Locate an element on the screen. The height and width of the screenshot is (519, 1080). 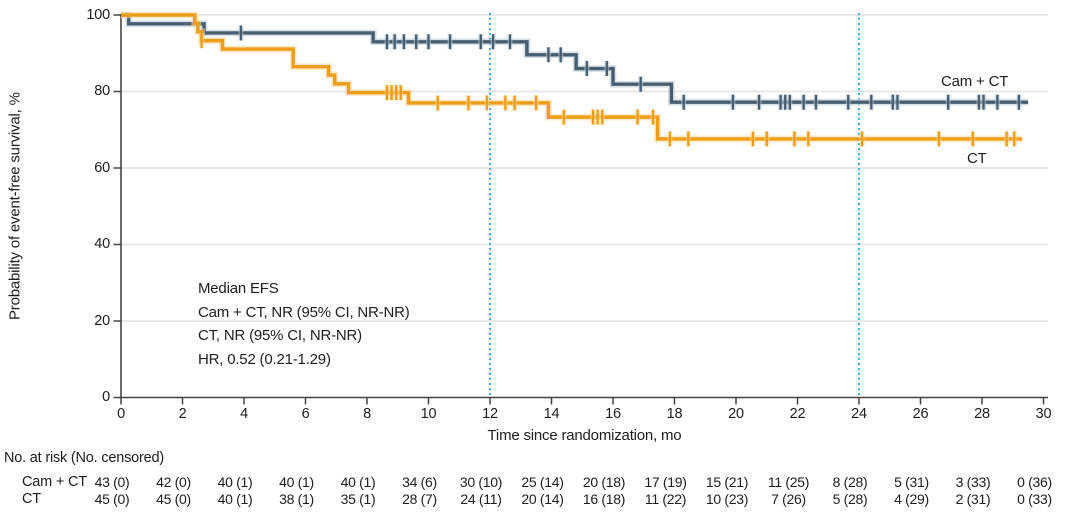
risk-row-label-cam-ct: Cam + CT is located at coordinates (54, 482).